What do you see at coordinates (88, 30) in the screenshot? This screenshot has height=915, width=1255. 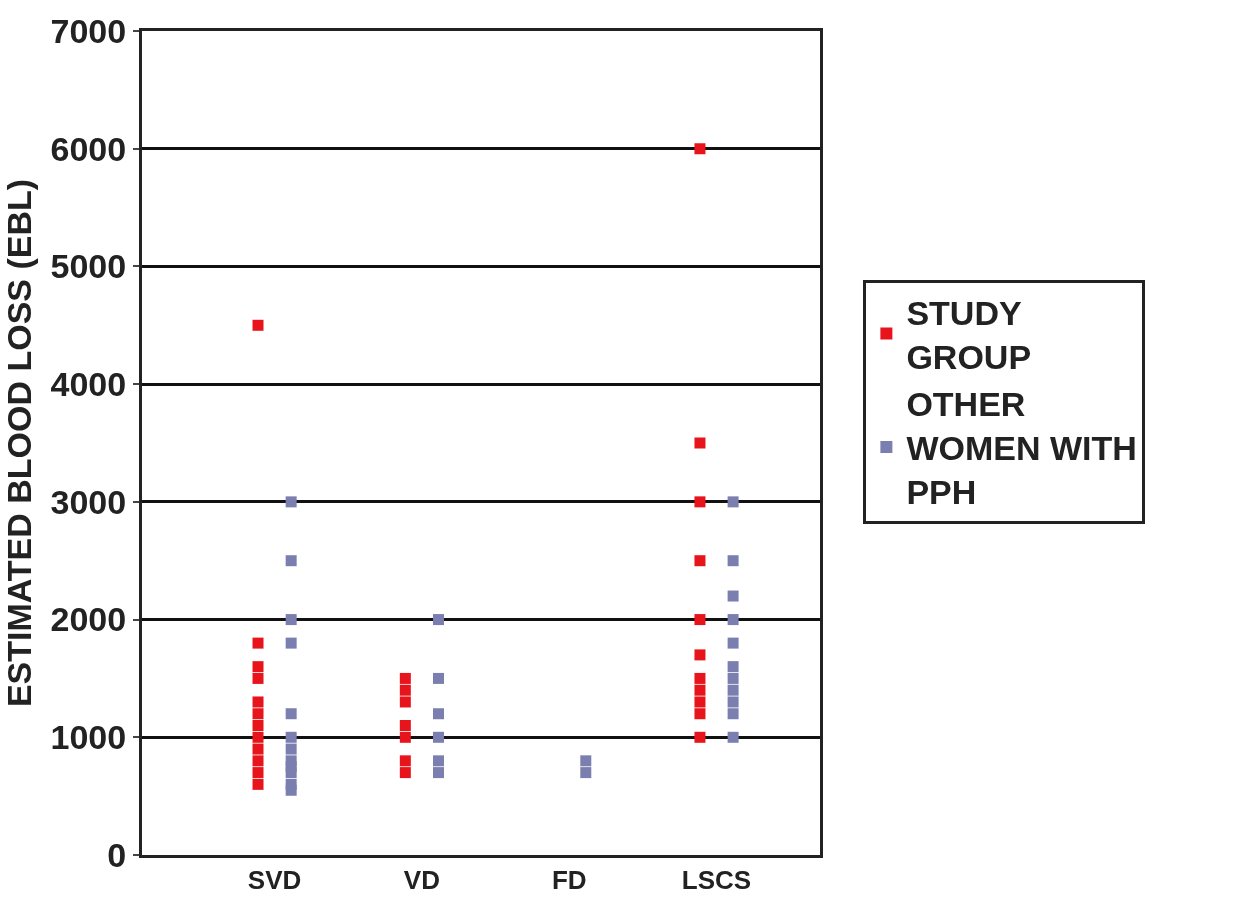 I see `y-tick-label: 7000` at bounding box center [88, 30].